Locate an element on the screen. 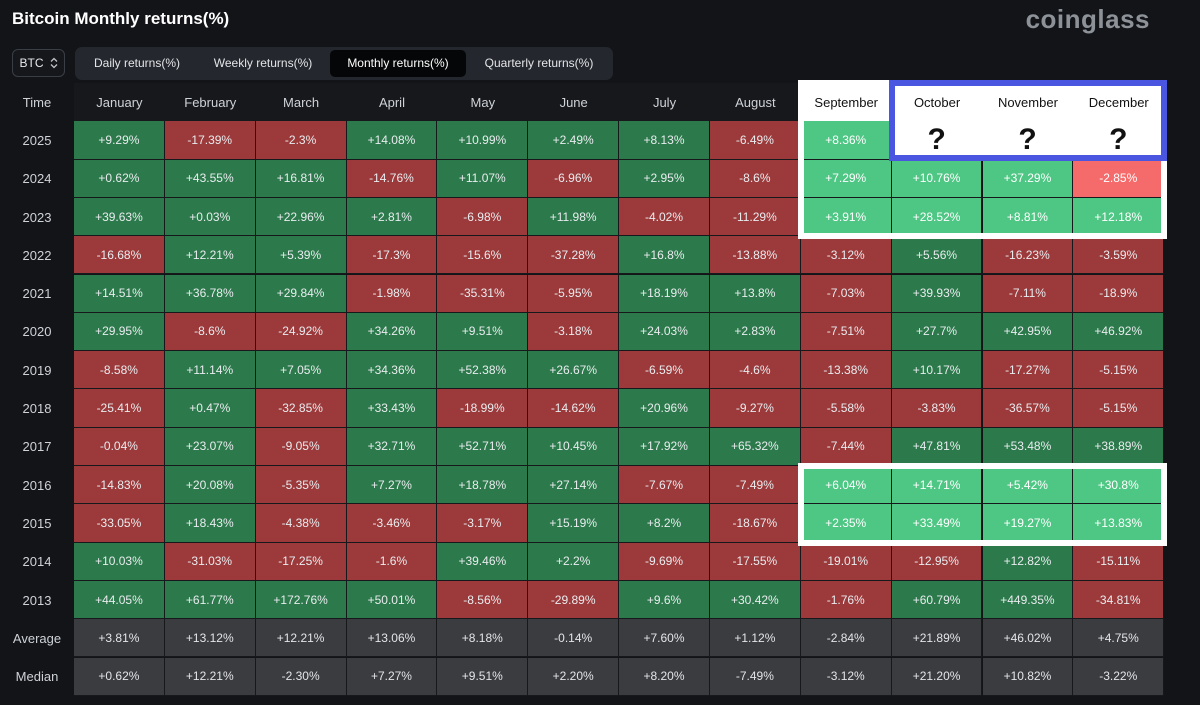 The width and height of the screenshot is (1200, 705). summary-cell: -2.30% is located at coordinates (301, 676).